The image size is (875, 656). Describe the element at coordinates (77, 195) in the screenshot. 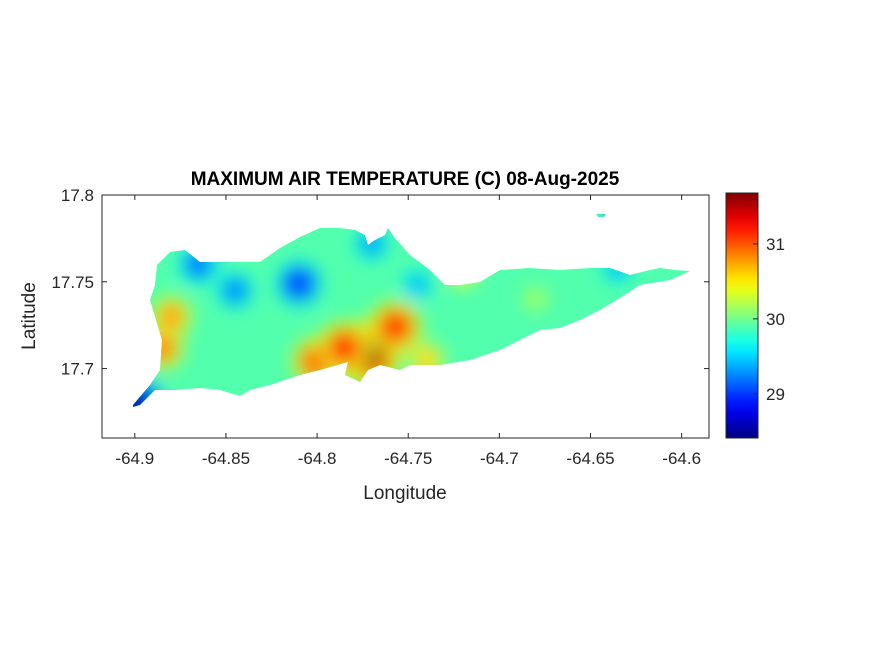

I see `y-tick-label: 17.8` at that location.